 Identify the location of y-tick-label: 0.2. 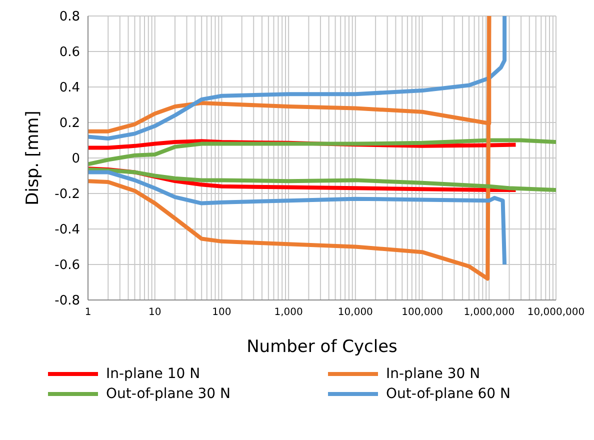
(69, 124).